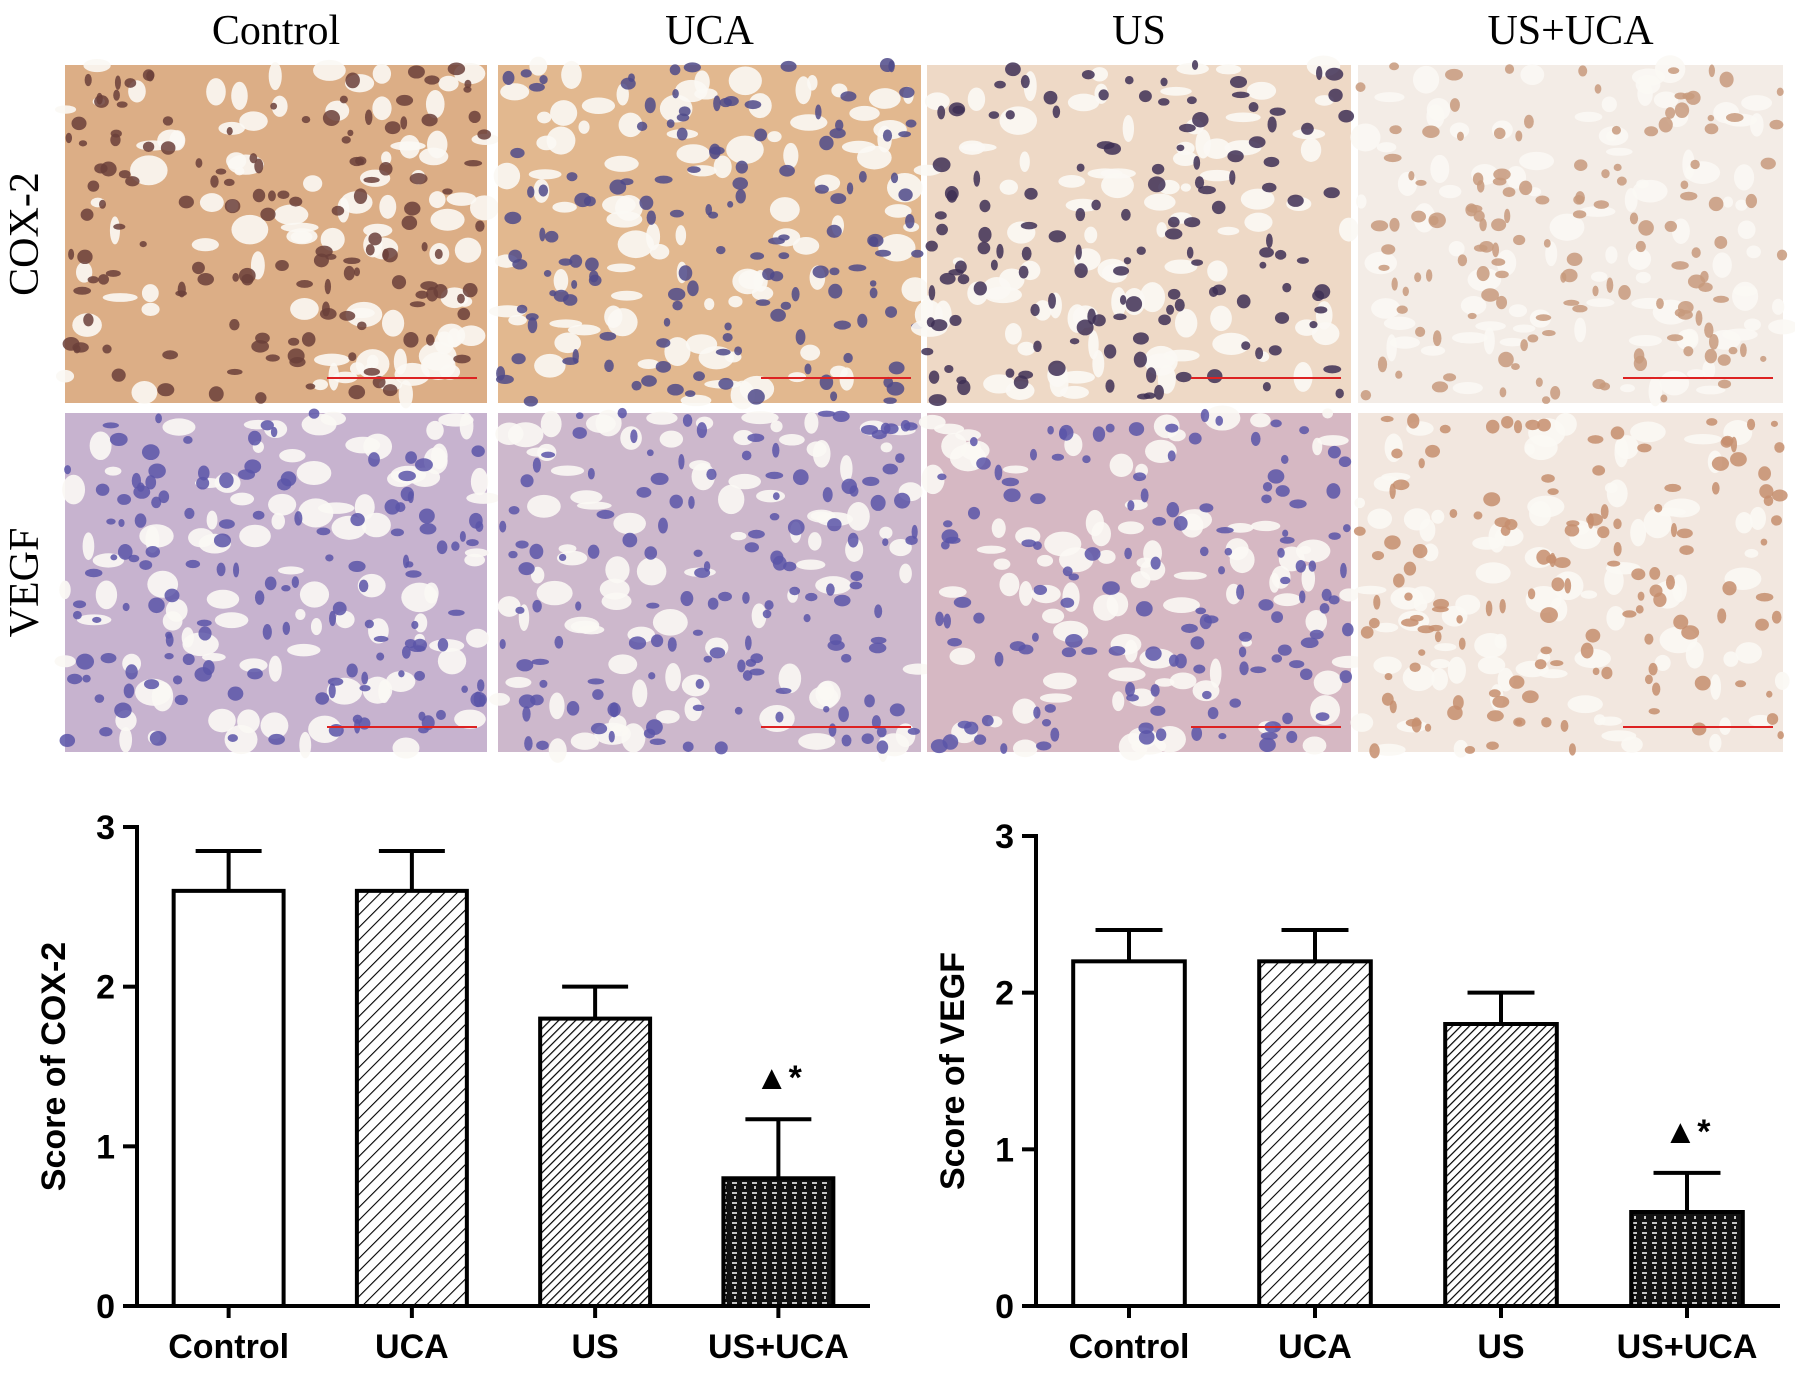 Image resolution: width=1795 pixels, height=1375 pixels. Describe the element at coordinates (779, 1078) in the screenshot. I see `annotation: ▲*` at that location.